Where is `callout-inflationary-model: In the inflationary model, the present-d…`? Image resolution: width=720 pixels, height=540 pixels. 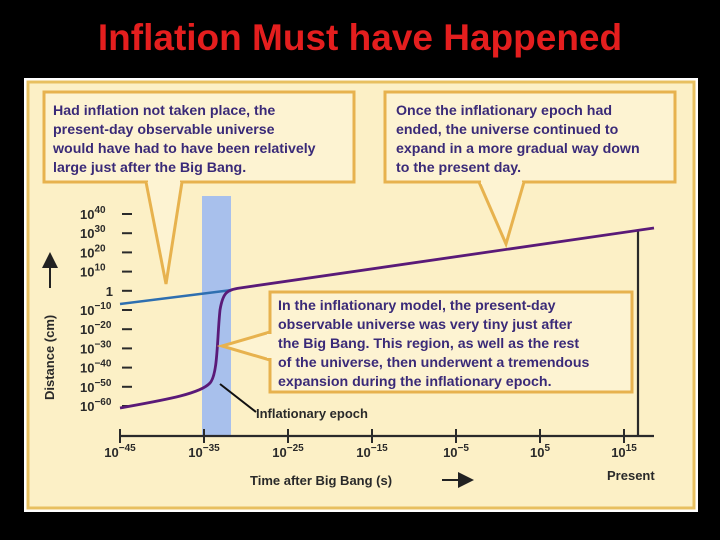 callout-inflationary-model: In the inflationary model, the present-d… is located at coordinates (425, 342).